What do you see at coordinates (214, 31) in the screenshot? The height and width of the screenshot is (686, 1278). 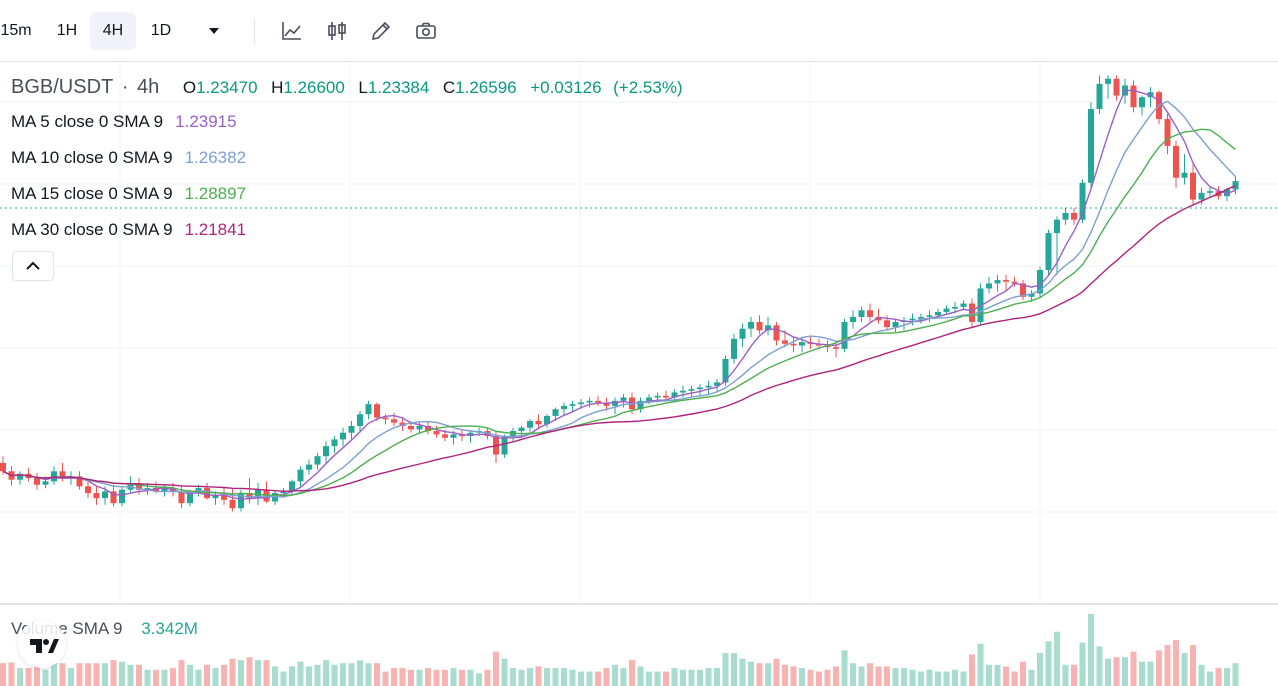 I see `timeframe-dropdown-chevron-icon` at bounding box center [214, 31].